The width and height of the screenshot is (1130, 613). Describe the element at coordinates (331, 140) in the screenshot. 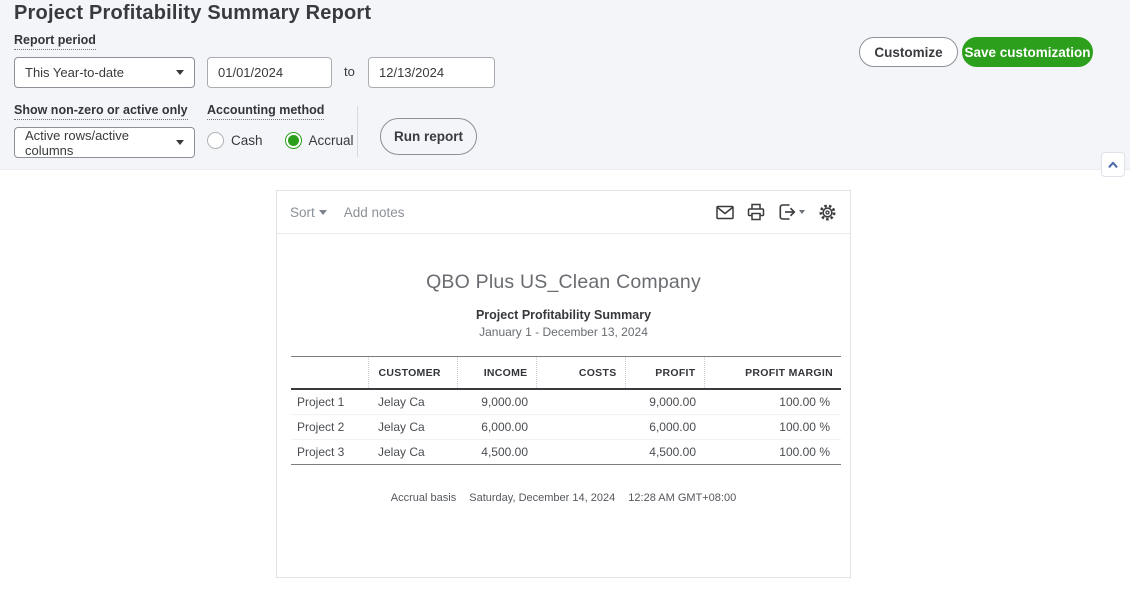

I see `radio-accrual-label: Accrual` at that location.